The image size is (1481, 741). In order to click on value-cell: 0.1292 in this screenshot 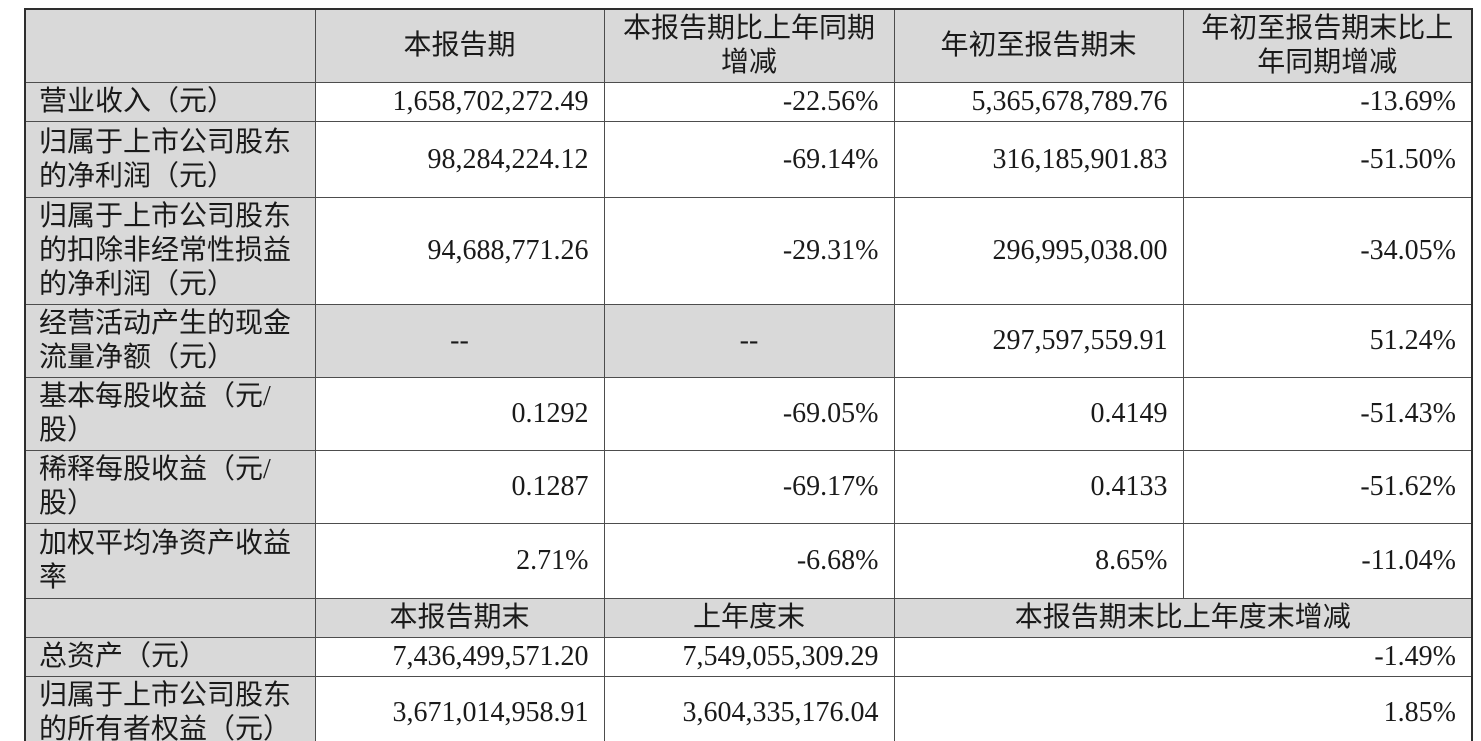, I will do `click(459, 414)`.